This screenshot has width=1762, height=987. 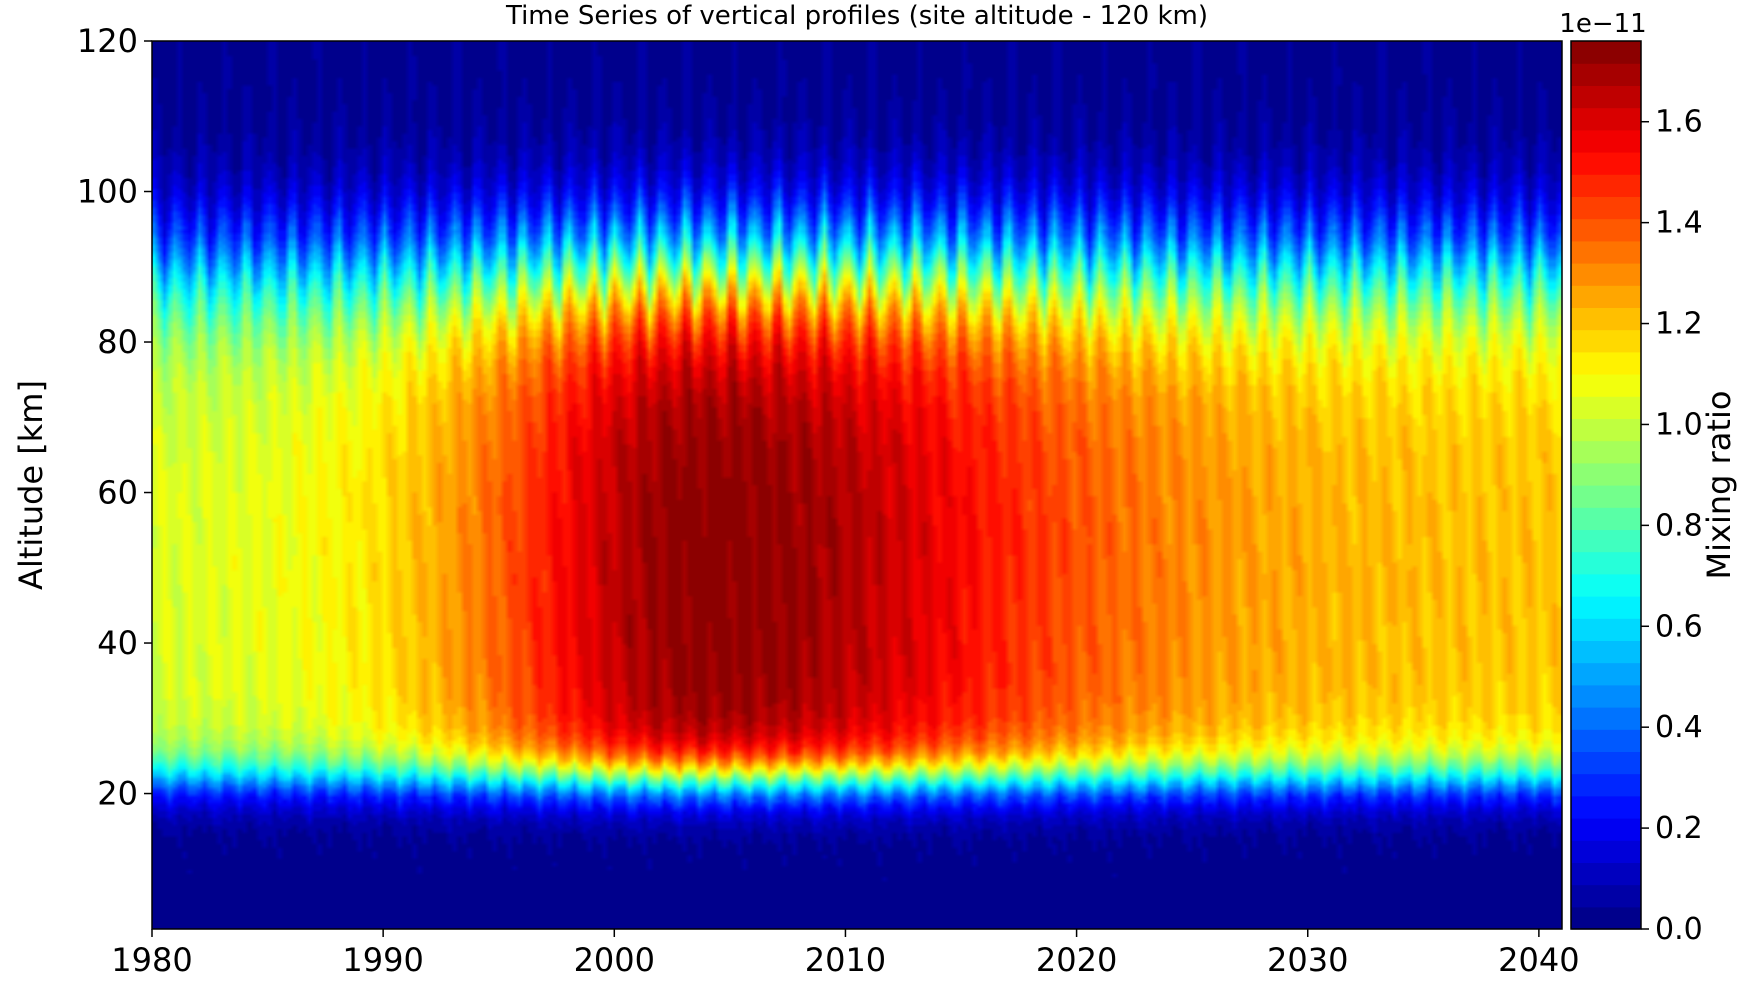 I want to click on colorbar-tick-label: 1.4, so click(x=1679, y=223).